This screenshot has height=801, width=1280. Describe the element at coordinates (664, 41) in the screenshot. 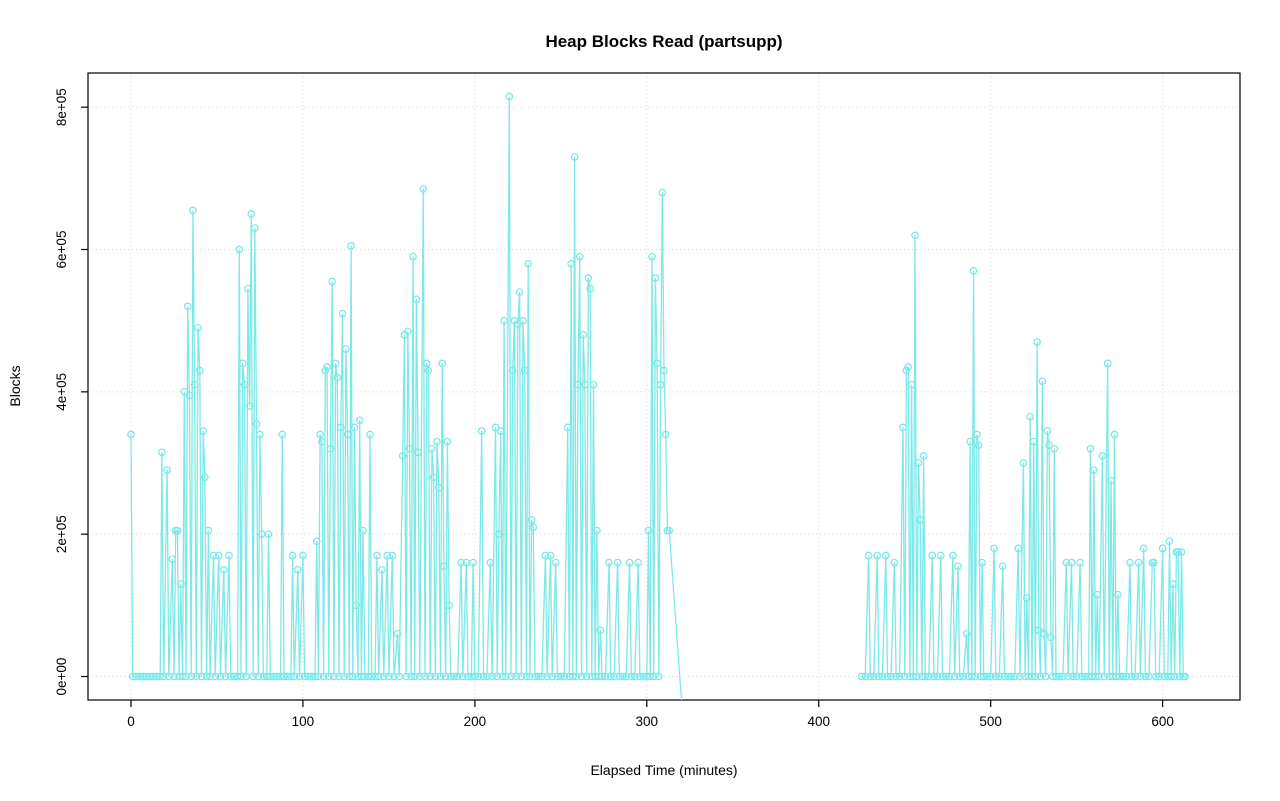

I see `chart-title: Heap Blocks Read (partsupp)` at that location.